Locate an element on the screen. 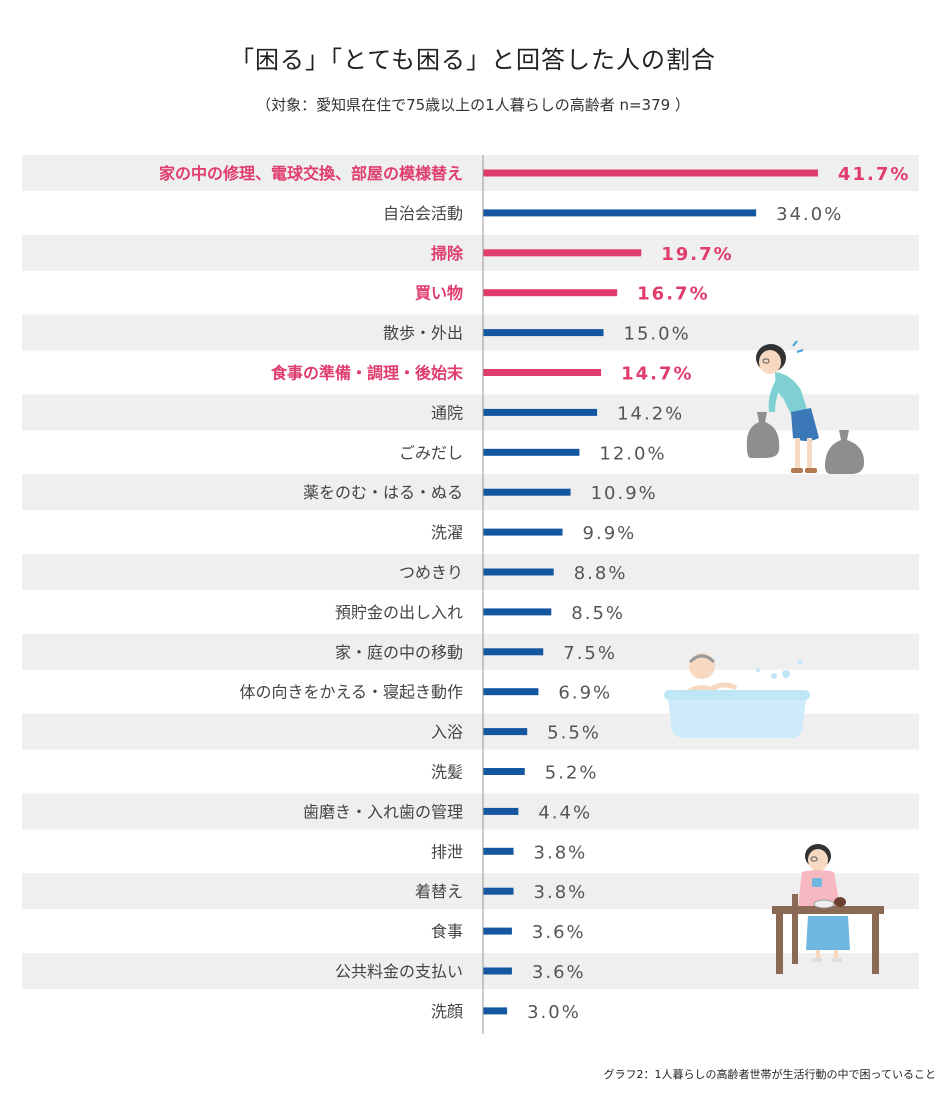  person-bathing-icon is located at coordinates (737, 695).